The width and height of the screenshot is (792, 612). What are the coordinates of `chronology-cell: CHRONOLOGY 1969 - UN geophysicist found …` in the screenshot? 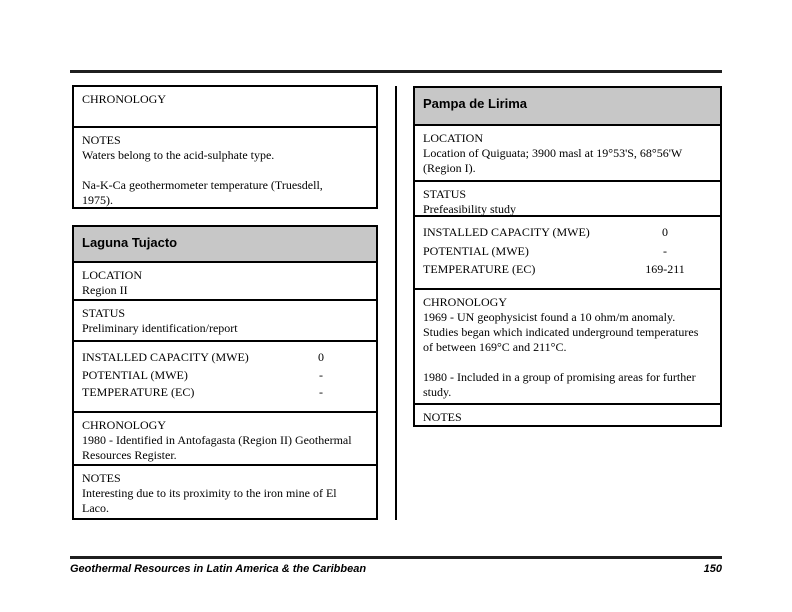 It's located at (567, 347).